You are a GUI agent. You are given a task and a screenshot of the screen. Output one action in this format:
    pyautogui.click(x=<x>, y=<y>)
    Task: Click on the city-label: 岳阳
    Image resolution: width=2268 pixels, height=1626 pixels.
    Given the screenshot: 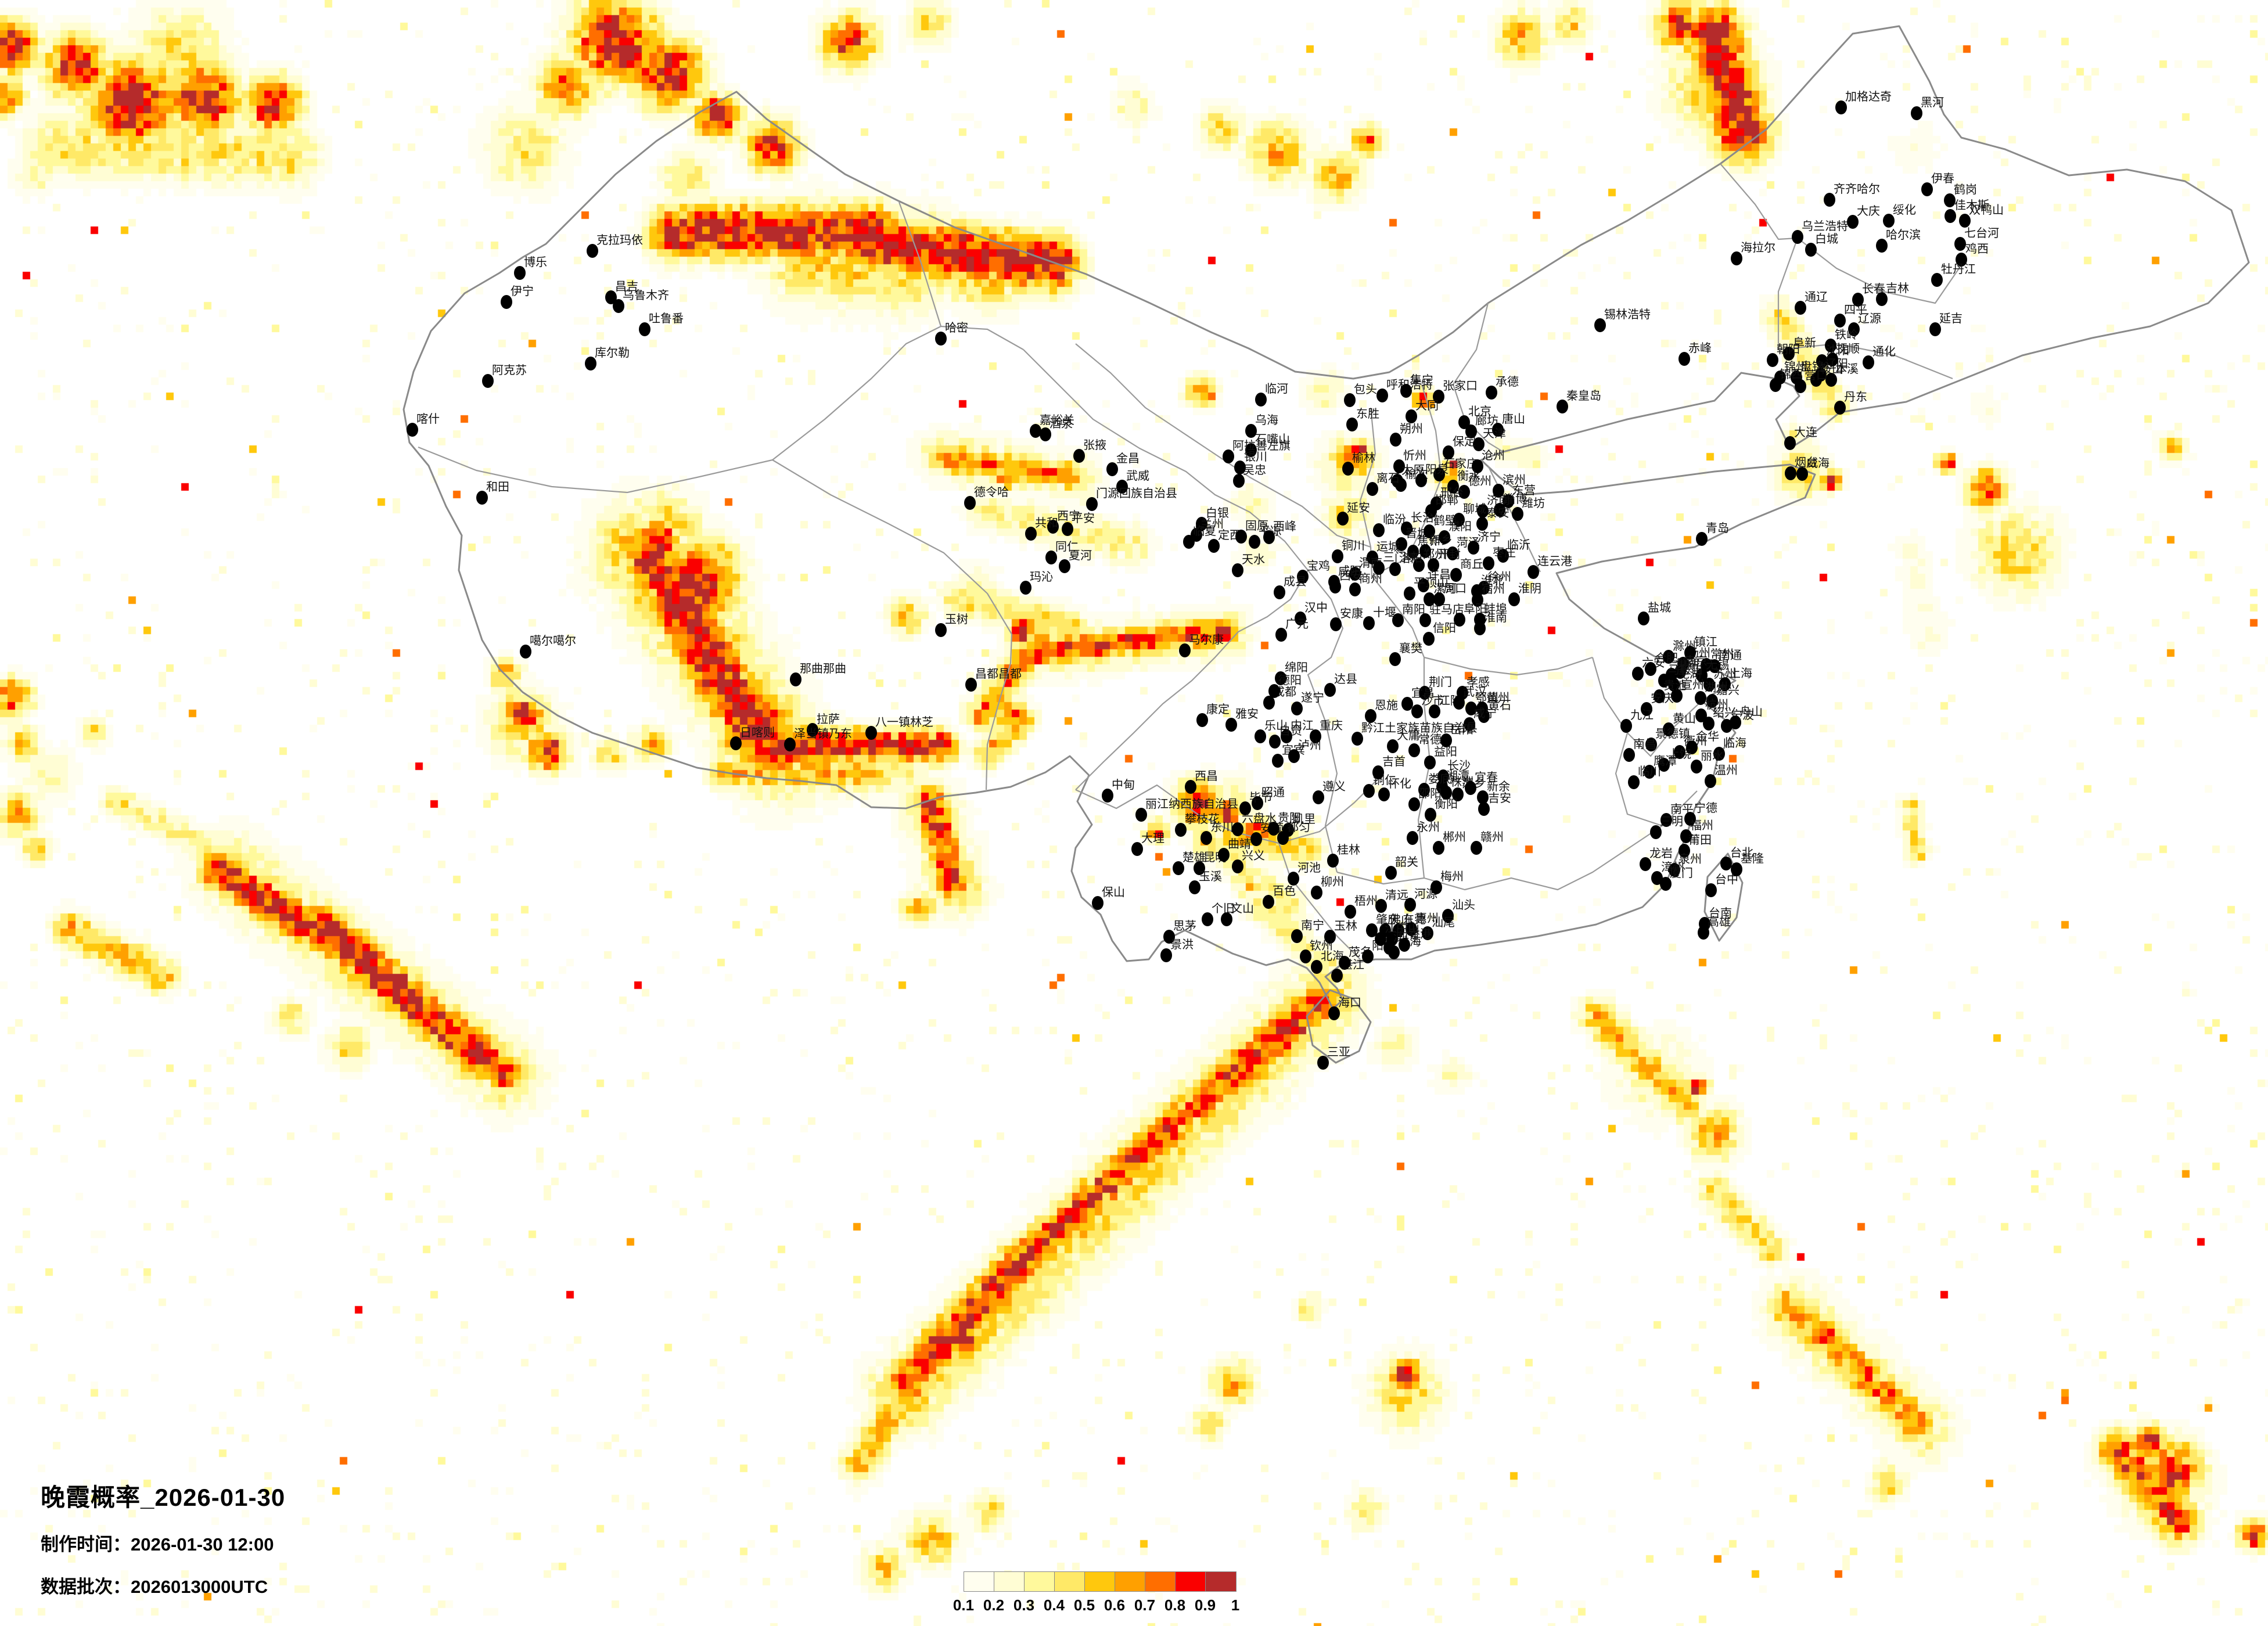 What is the action you would take?
    pyautogui.click(x=1461, y=729)
    